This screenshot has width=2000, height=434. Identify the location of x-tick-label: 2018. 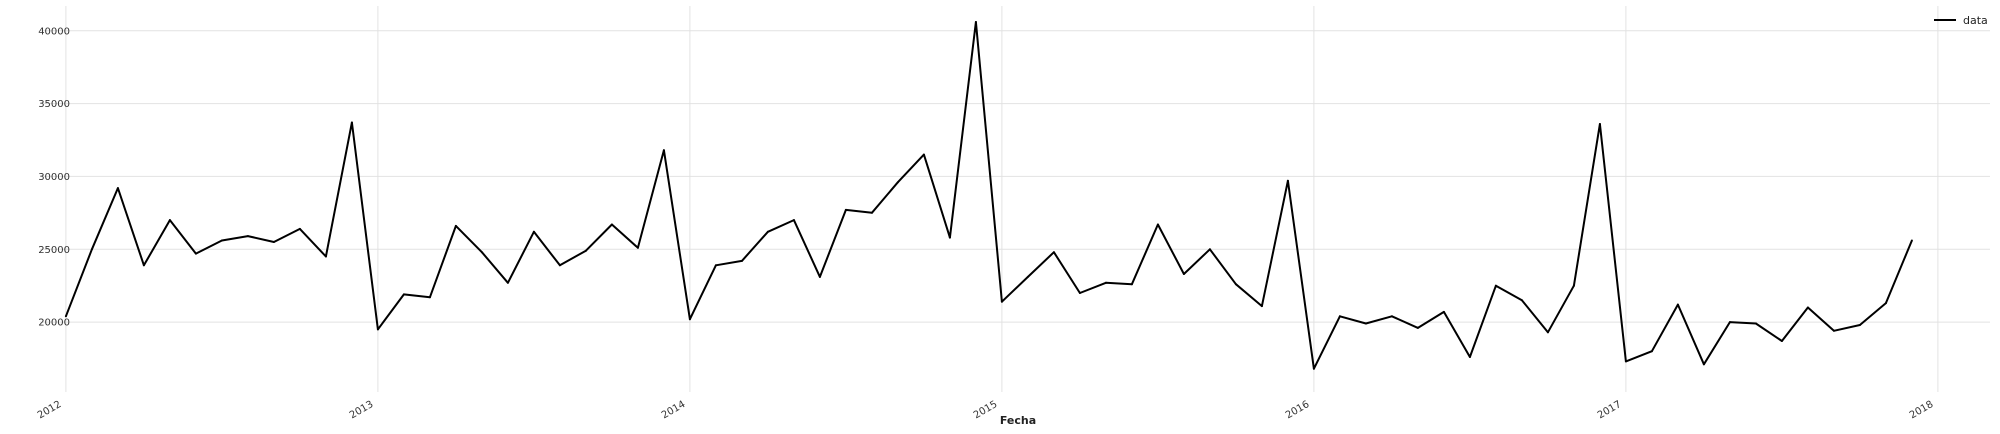
(1922, 410).